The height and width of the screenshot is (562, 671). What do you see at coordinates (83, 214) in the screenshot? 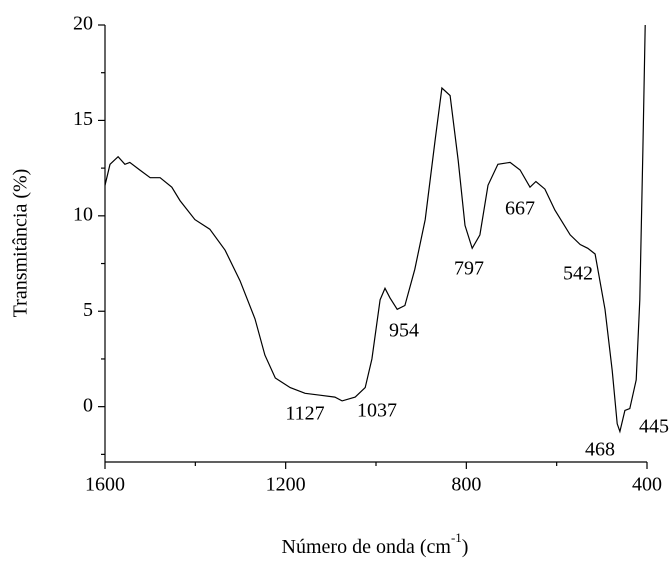
I see `y-tick-label: 10` at bounding box center [83, 214].